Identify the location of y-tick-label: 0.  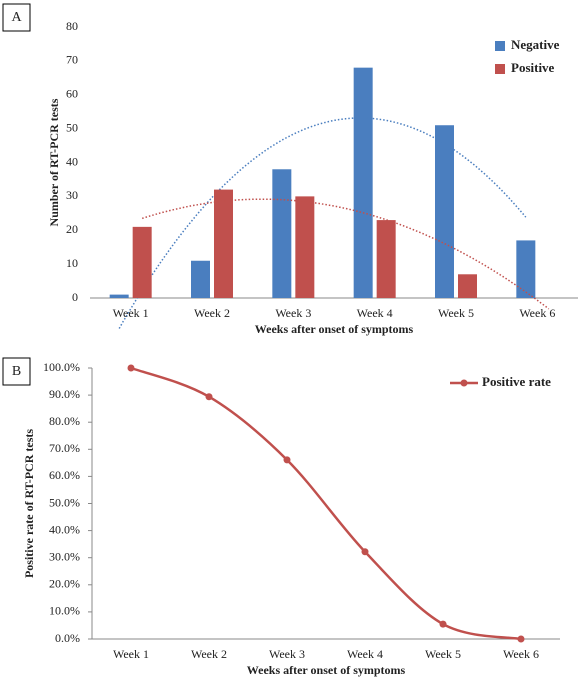
(75, 297).